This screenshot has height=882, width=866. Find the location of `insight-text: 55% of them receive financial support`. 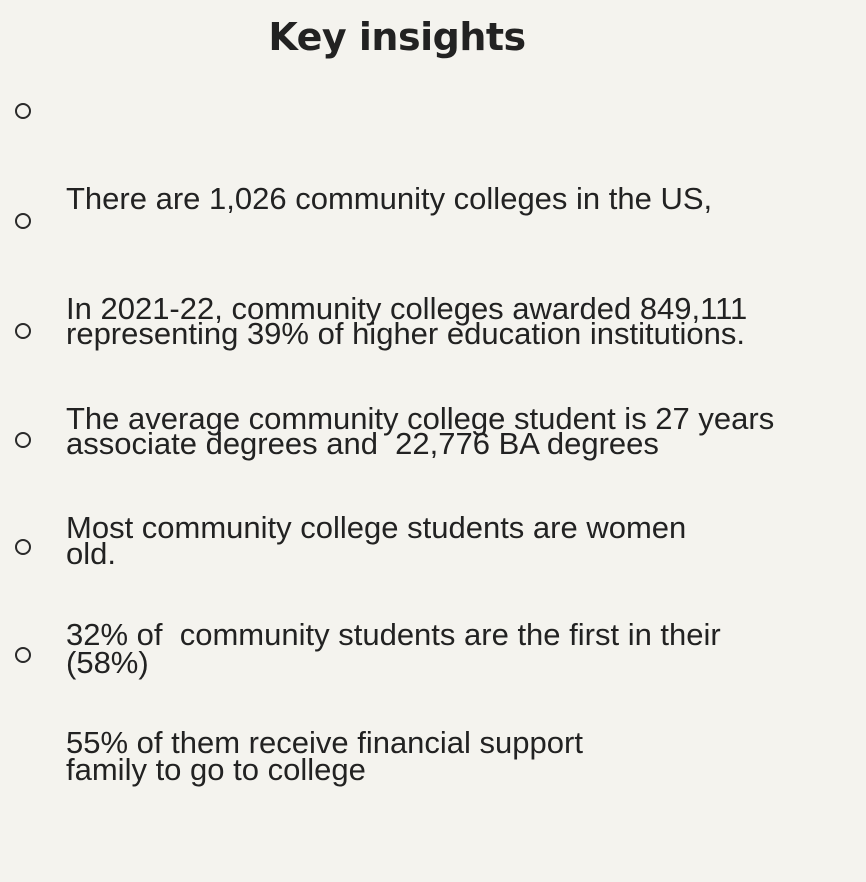

insight-text: 55% of them receive financial support is located at coordinates (324, 742).